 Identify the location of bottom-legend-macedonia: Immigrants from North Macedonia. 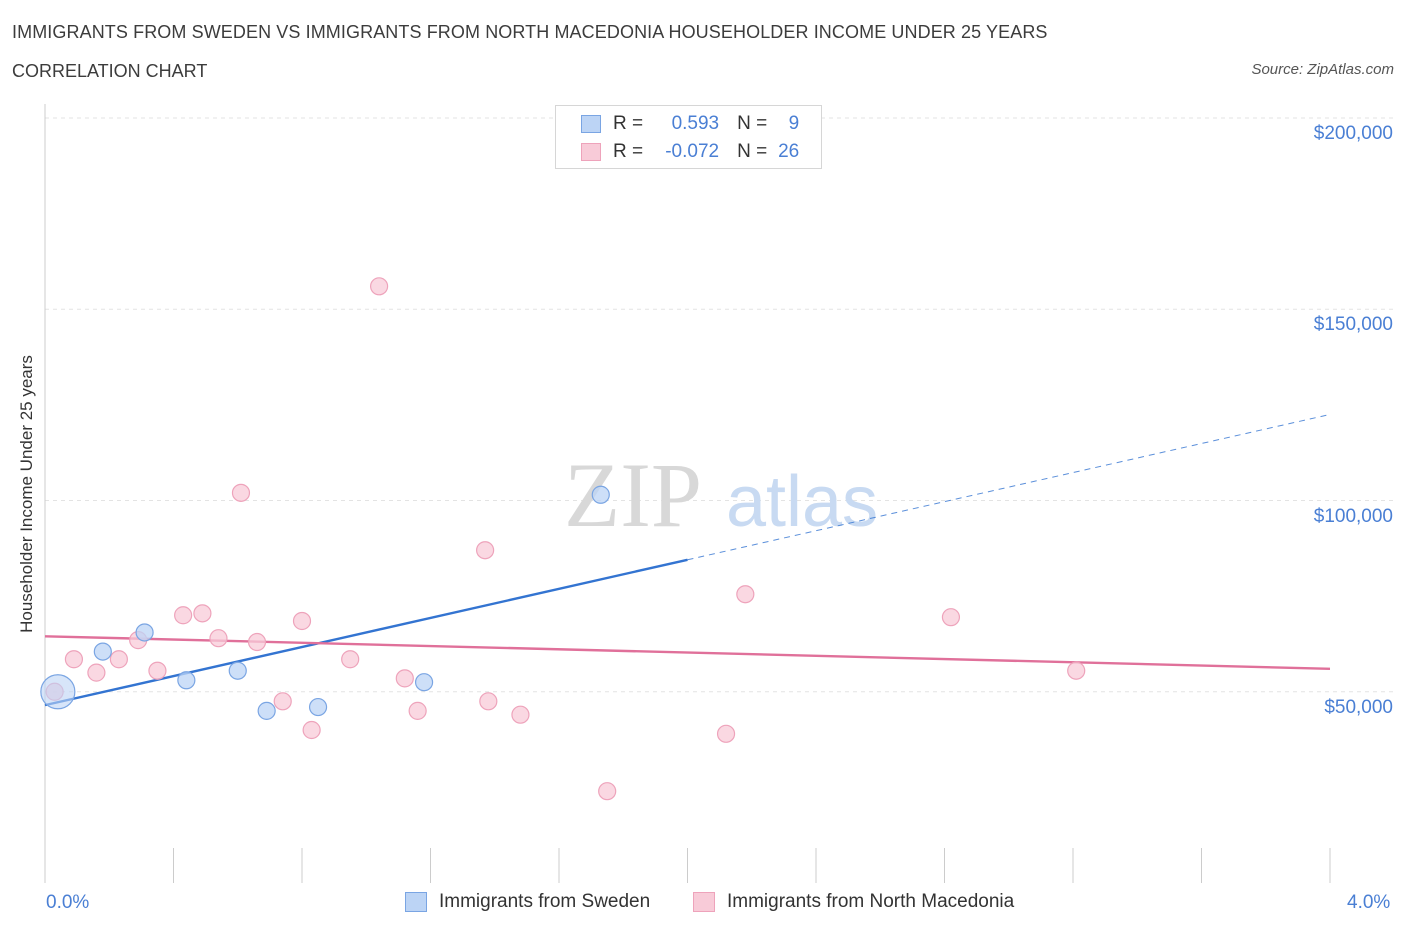
(853, 902).